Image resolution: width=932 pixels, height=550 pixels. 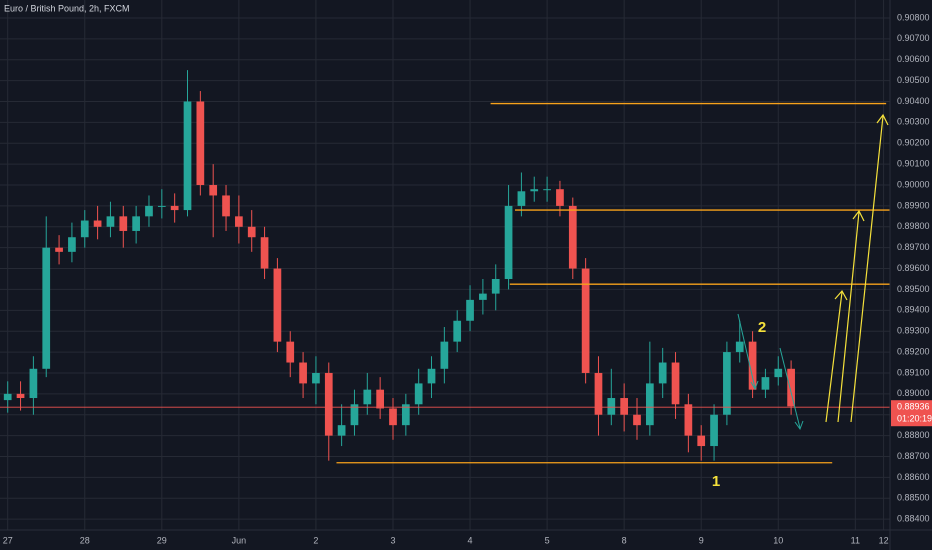 What do you see at coordinates (770, 372) in the screenshot?
I see `teal-arrows` at bounding box center [770, 372].